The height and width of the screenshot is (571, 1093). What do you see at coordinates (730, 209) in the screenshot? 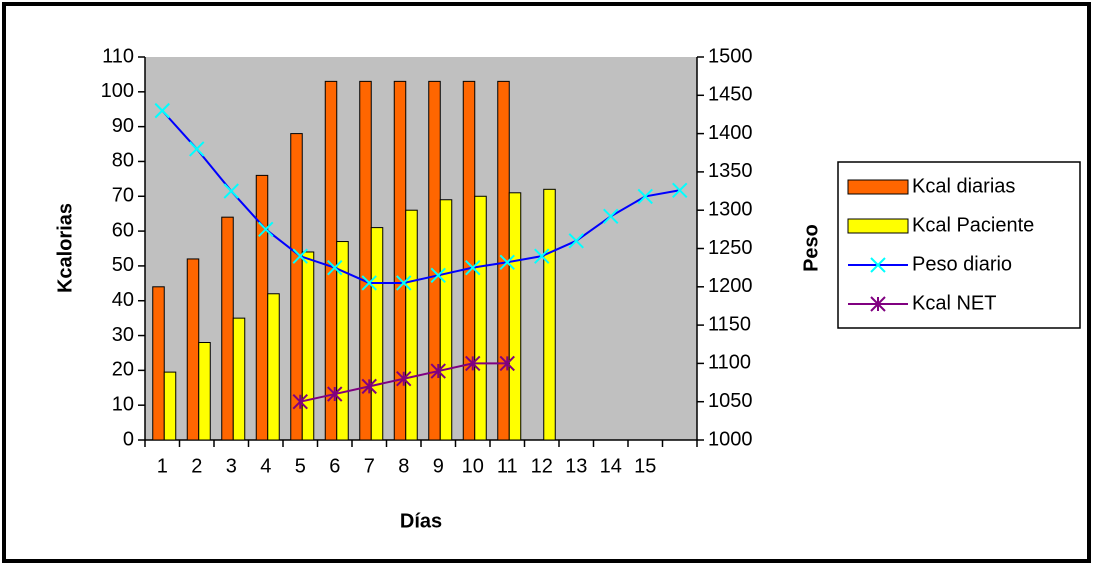
I see `y2-tick-label: 1300` at bounding box center [730, 209].